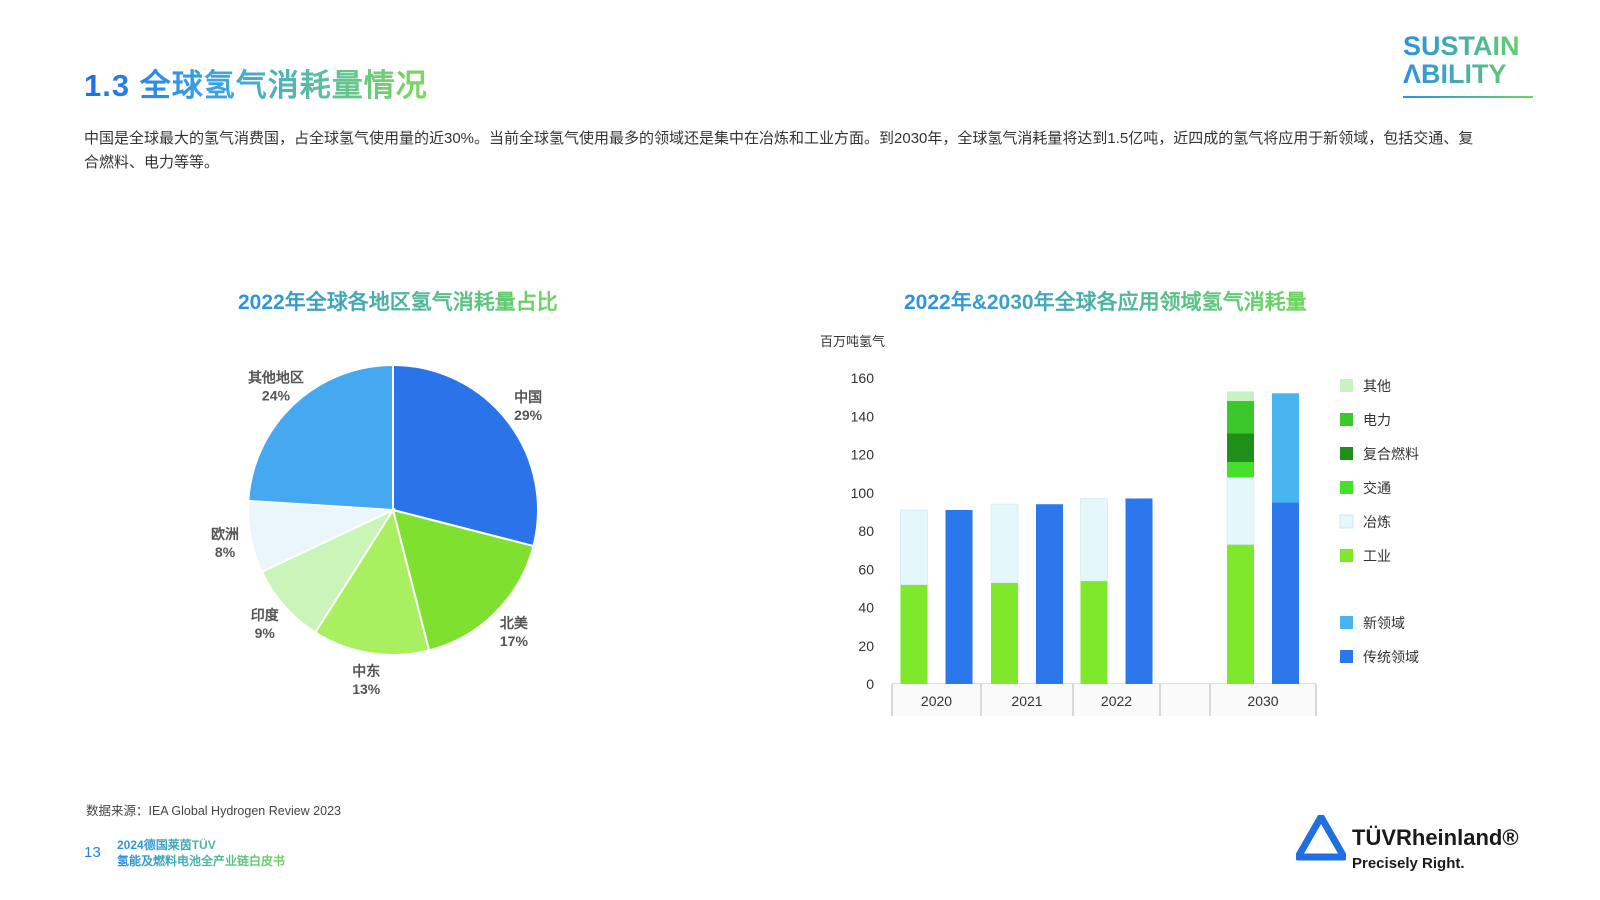 The image size is (1600, 900). What do you see at coordinates (1391, 454) in the screenshot?
I see `legend-label: 复合燃料` at bounding box center [1391, 454].